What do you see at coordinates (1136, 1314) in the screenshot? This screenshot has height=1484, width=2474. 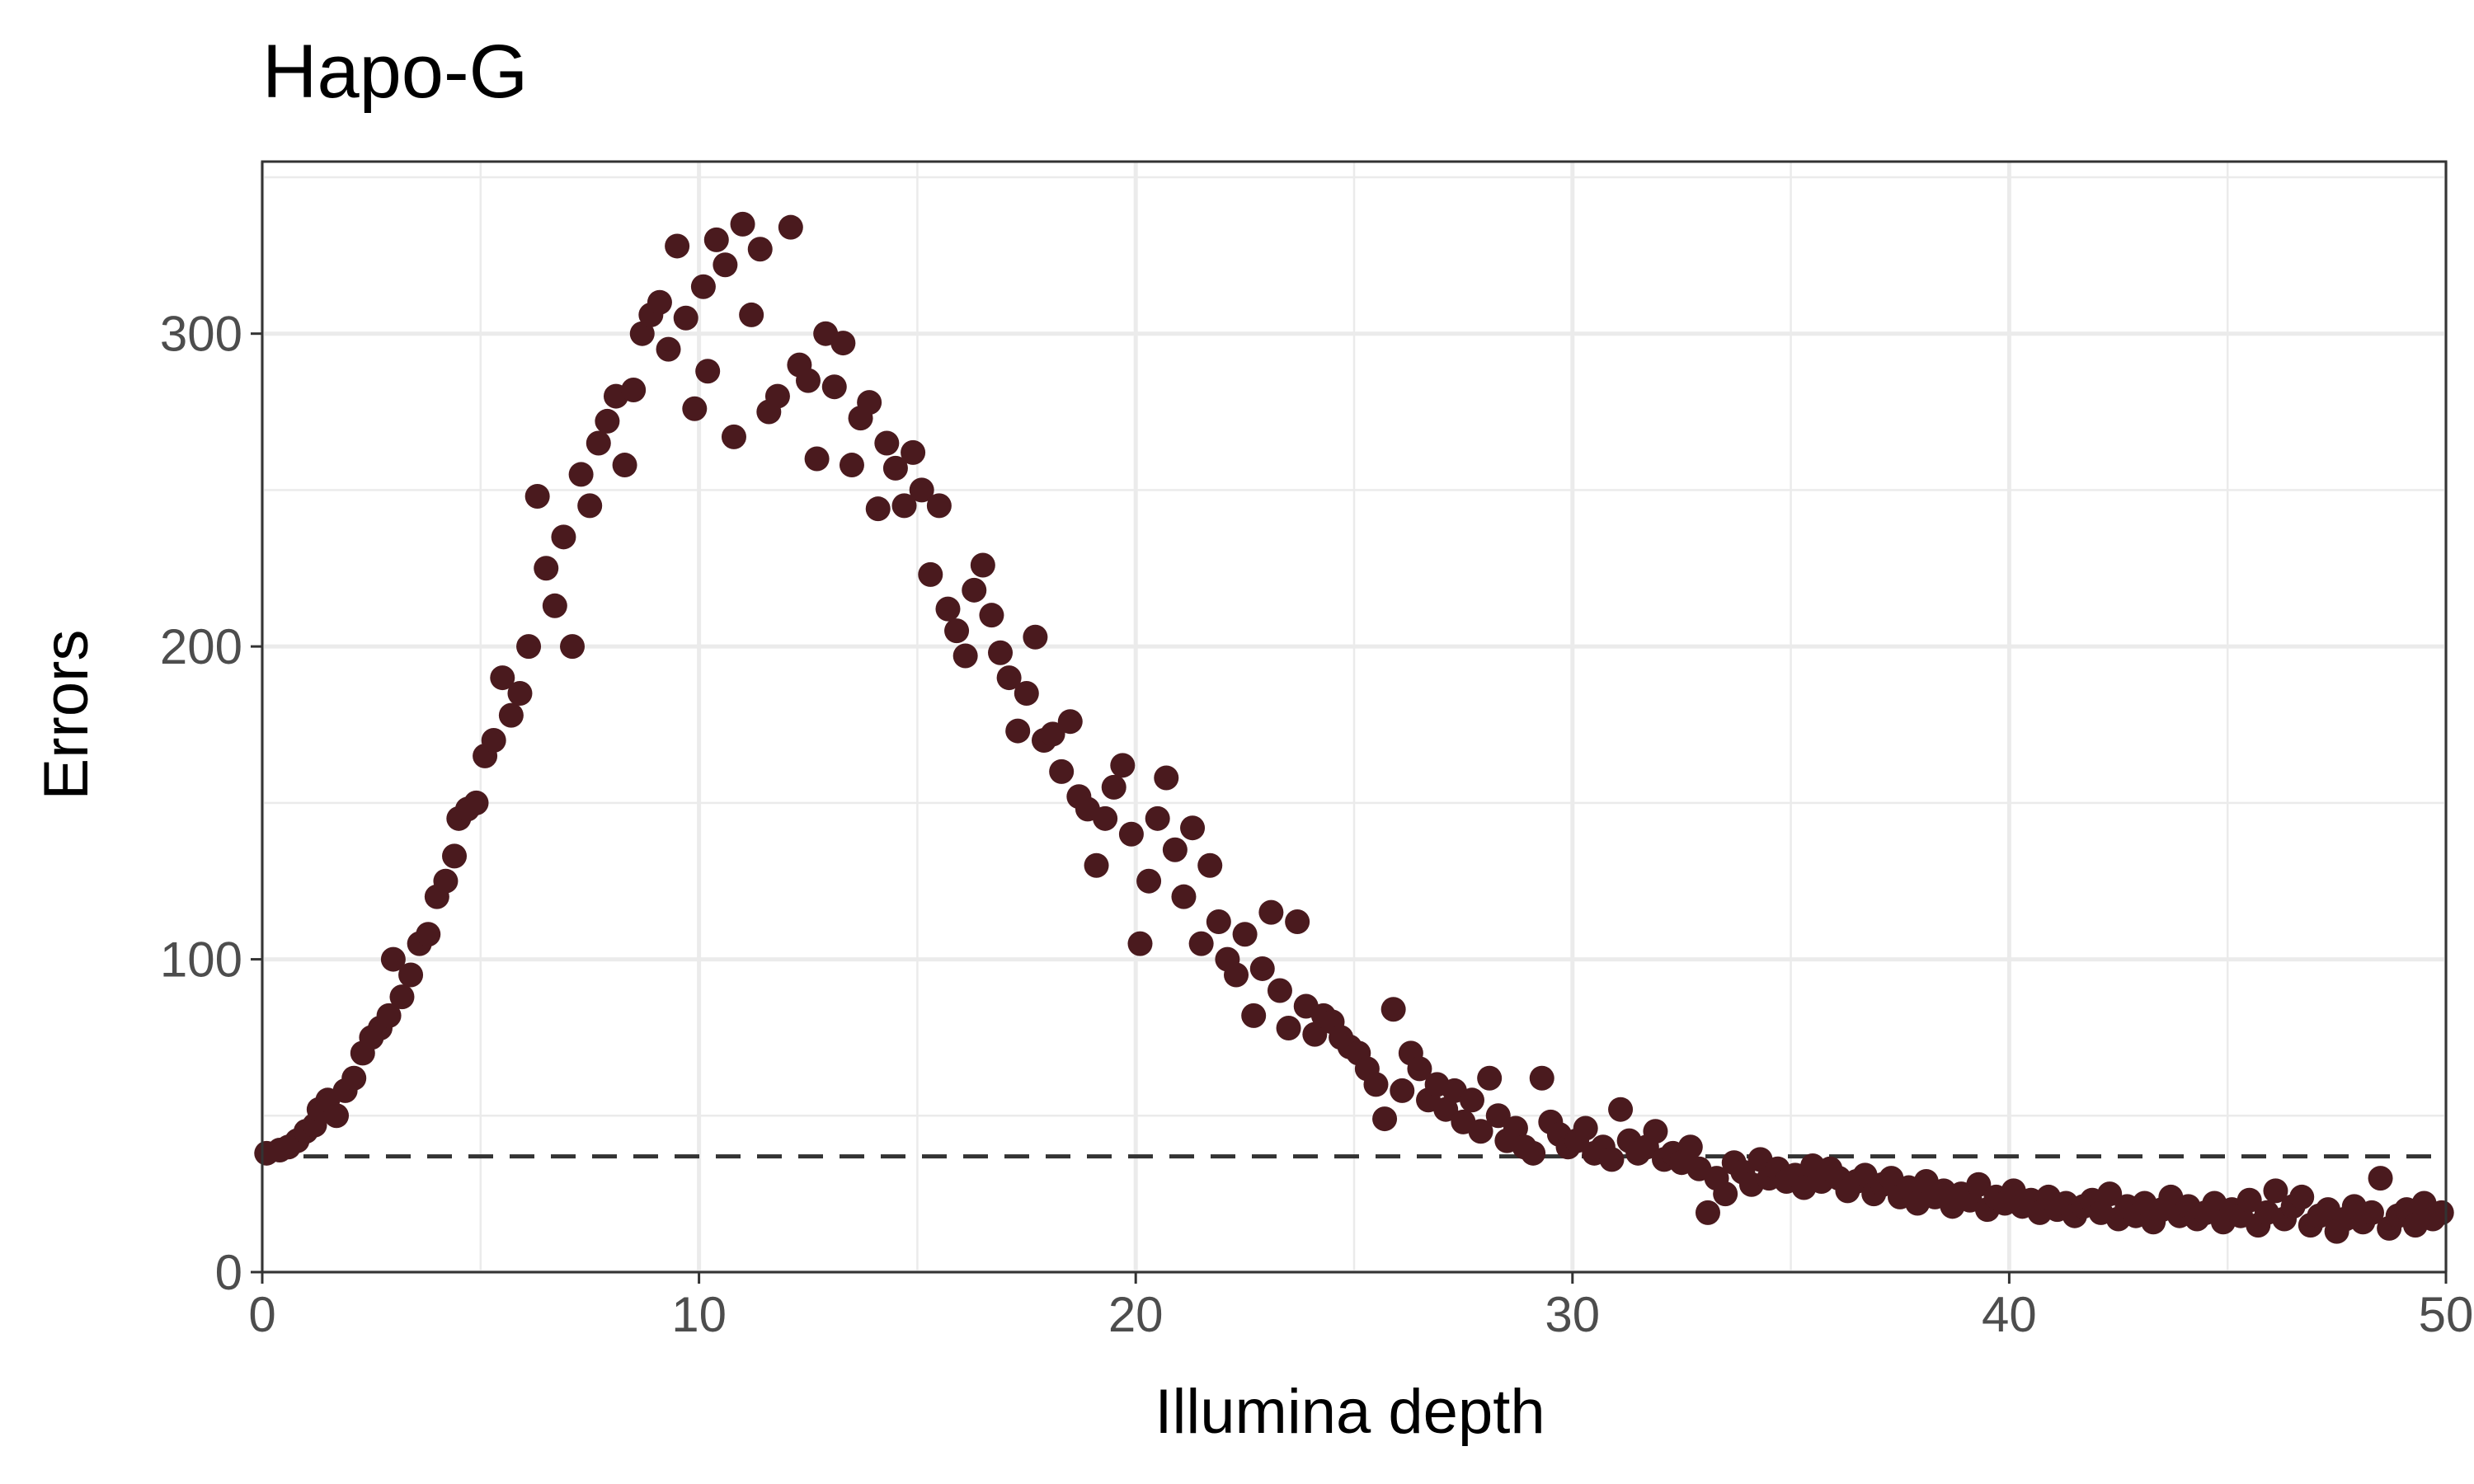 I see `x-tick-label: 20` at bounding box center [1136, 1314].